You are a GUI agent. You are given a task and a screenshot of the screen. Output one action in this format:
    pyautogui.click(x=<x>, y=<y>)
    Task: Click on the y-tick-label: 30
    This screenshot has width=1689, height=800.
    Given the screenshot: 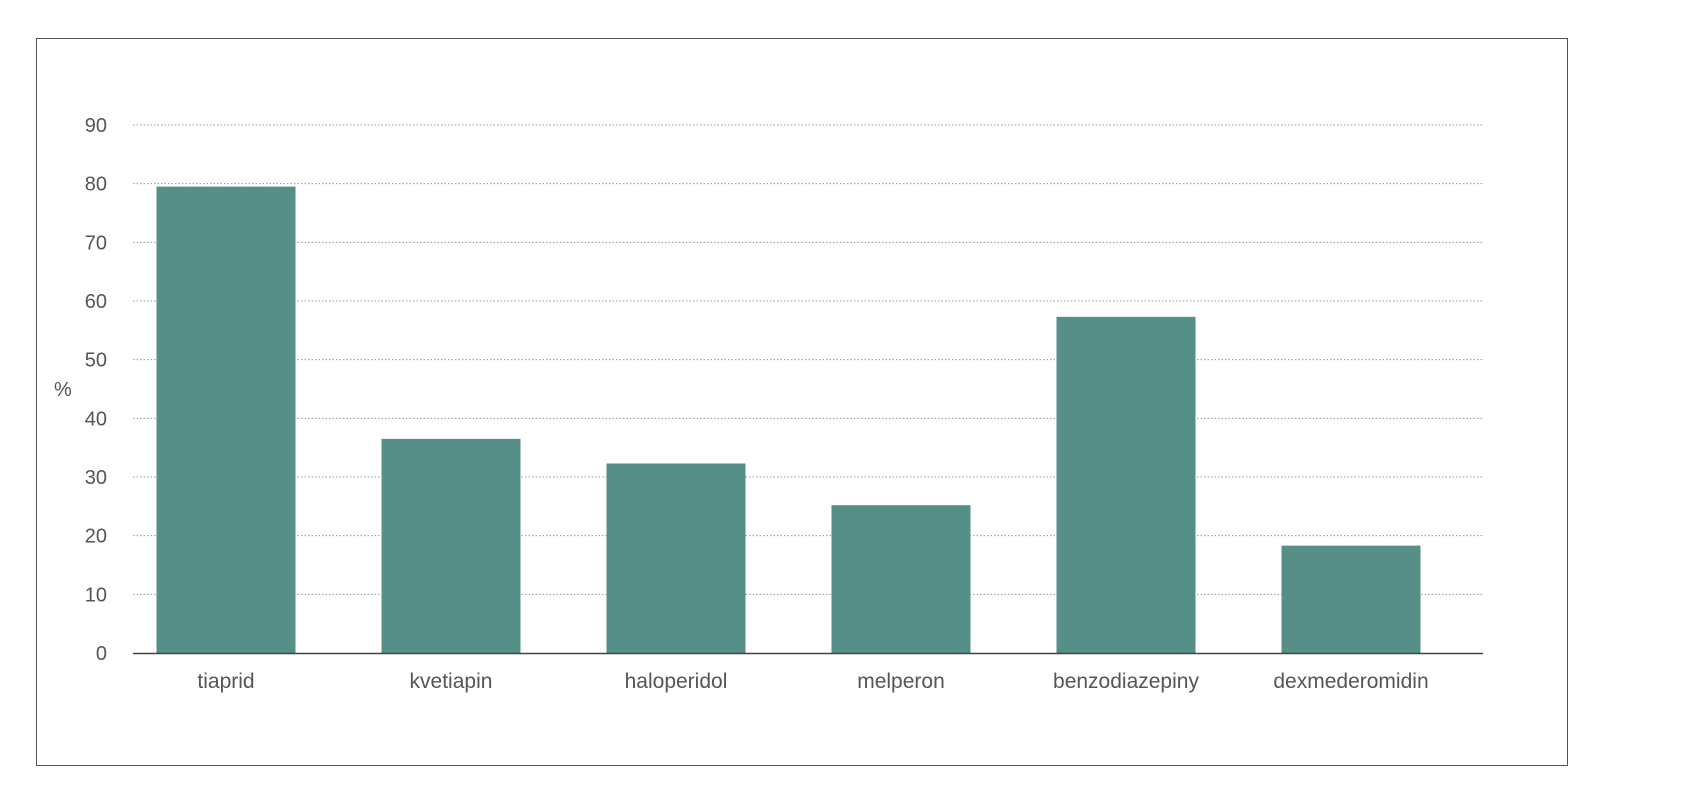 What is the action you would take?
    pyautogui.click(x=96, y=478)
    